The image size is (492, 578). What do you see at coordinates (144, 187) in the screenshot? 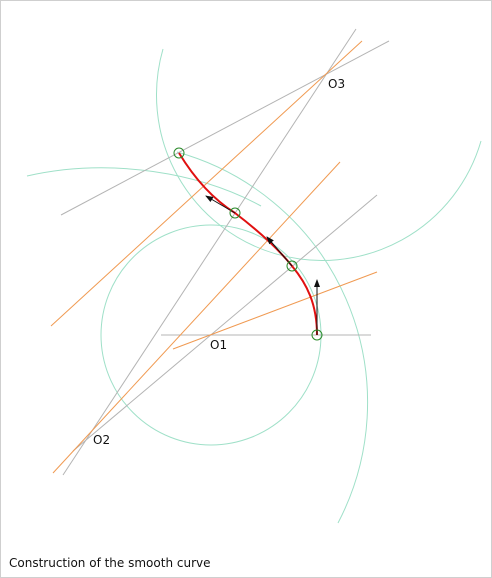
I see `arc-upper-left` at bounding box center [144, 187].